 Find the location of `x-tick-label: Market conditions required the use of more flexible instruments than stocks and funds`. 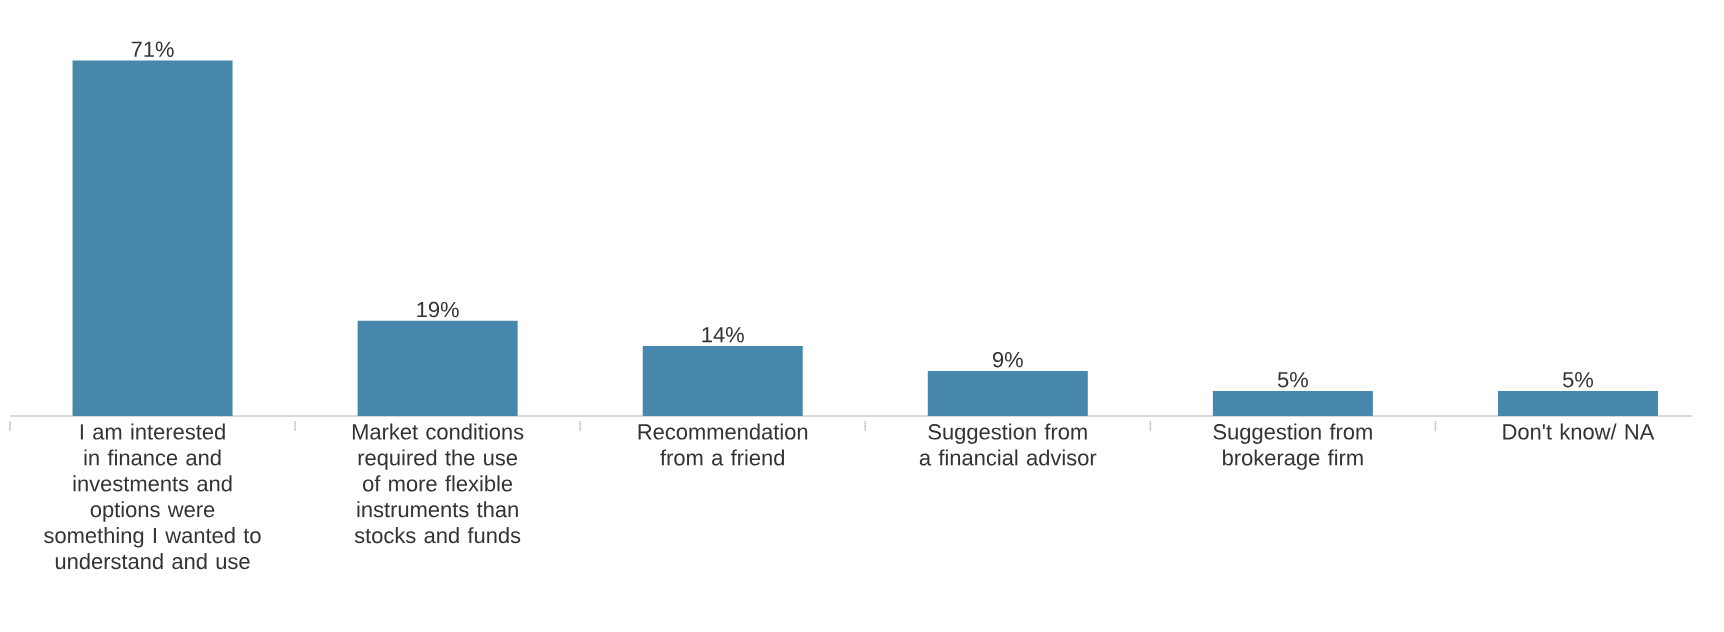

x-tick-label: Market conditions required the use of more flexible instruments than stocks and funds is located at coordinates (438, 483).